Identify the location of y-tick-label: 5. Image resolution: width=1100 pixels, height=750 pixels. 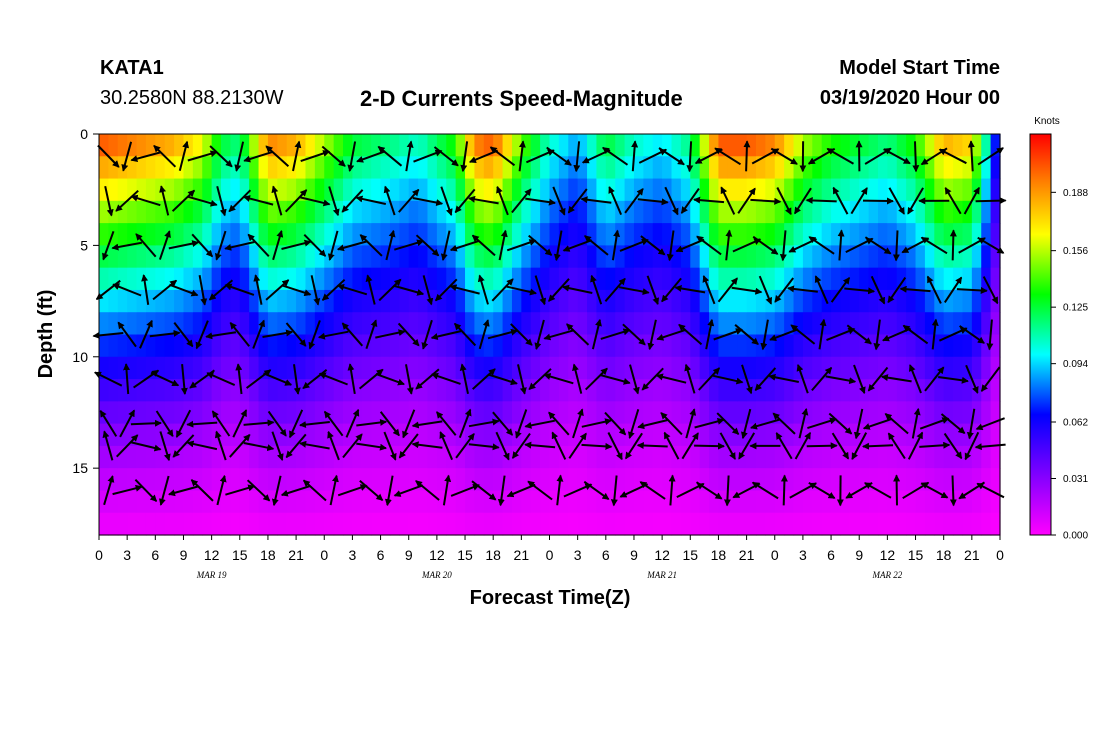
(84, 245).